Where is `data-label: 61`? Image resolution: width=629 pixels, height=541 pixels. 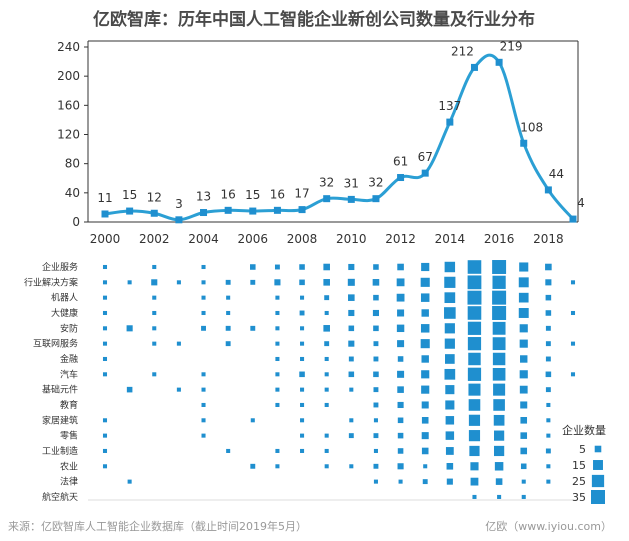
data-label: 61 is located at coordinates (400, 162).